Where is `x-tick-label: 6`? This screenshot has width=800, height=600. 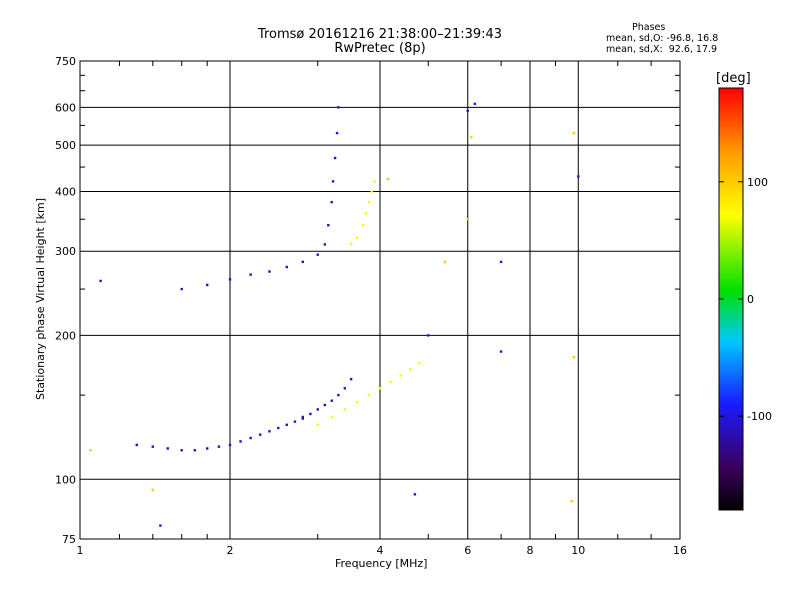 x-tick-label: 6 is located at coordinates (467, 550).